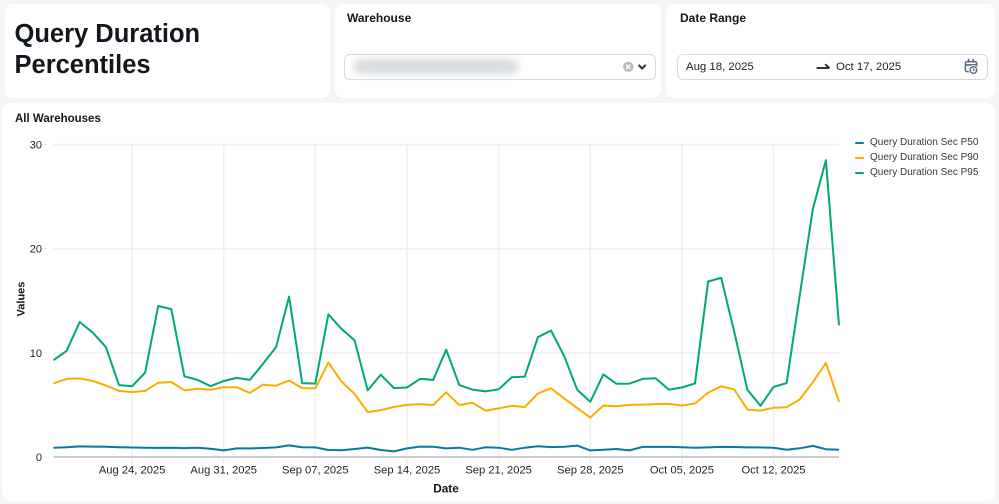 The image size is (999, 504). What do you see at coordinates (498, 470) in the screenshot?
I see `svg-text: Sep 21, 2025` at bounding box center [498, 470].